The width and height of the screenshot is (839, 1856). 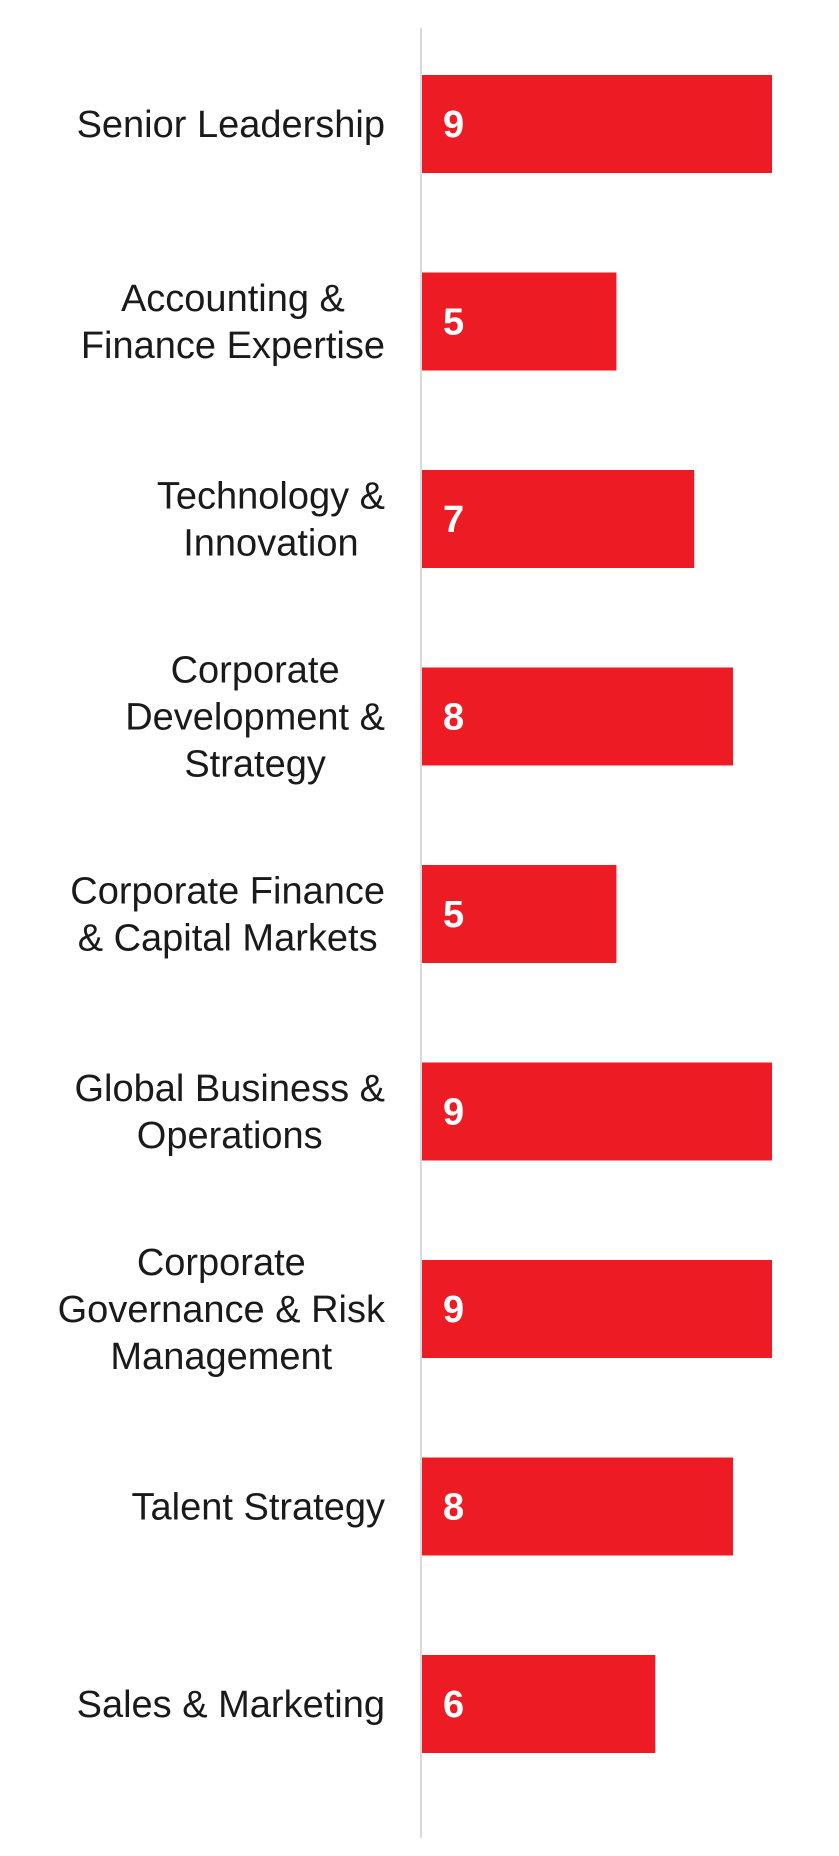 I want to click on category-label-line: Operations, so click(x=230, y=1136).